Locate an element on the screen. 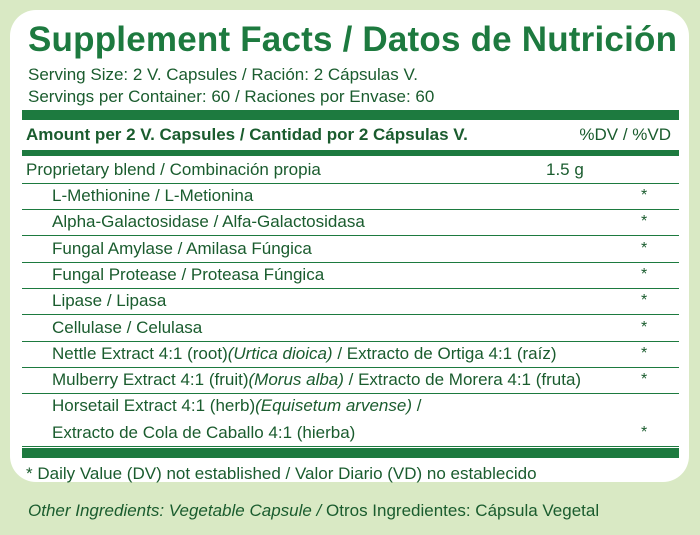 This screenshot has height=535, width=700. ingredient-name: Fungal Protease / Proteasa Fúngica is located at coordinates (188, 275).